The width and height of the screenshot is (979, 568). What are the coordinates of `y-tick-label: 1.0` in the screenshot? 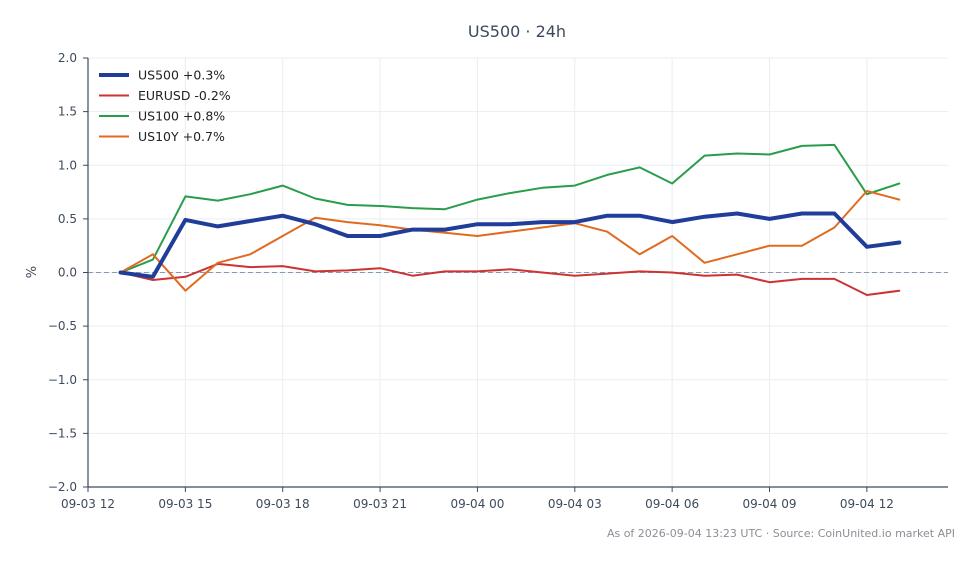 It's located at (67, 165).